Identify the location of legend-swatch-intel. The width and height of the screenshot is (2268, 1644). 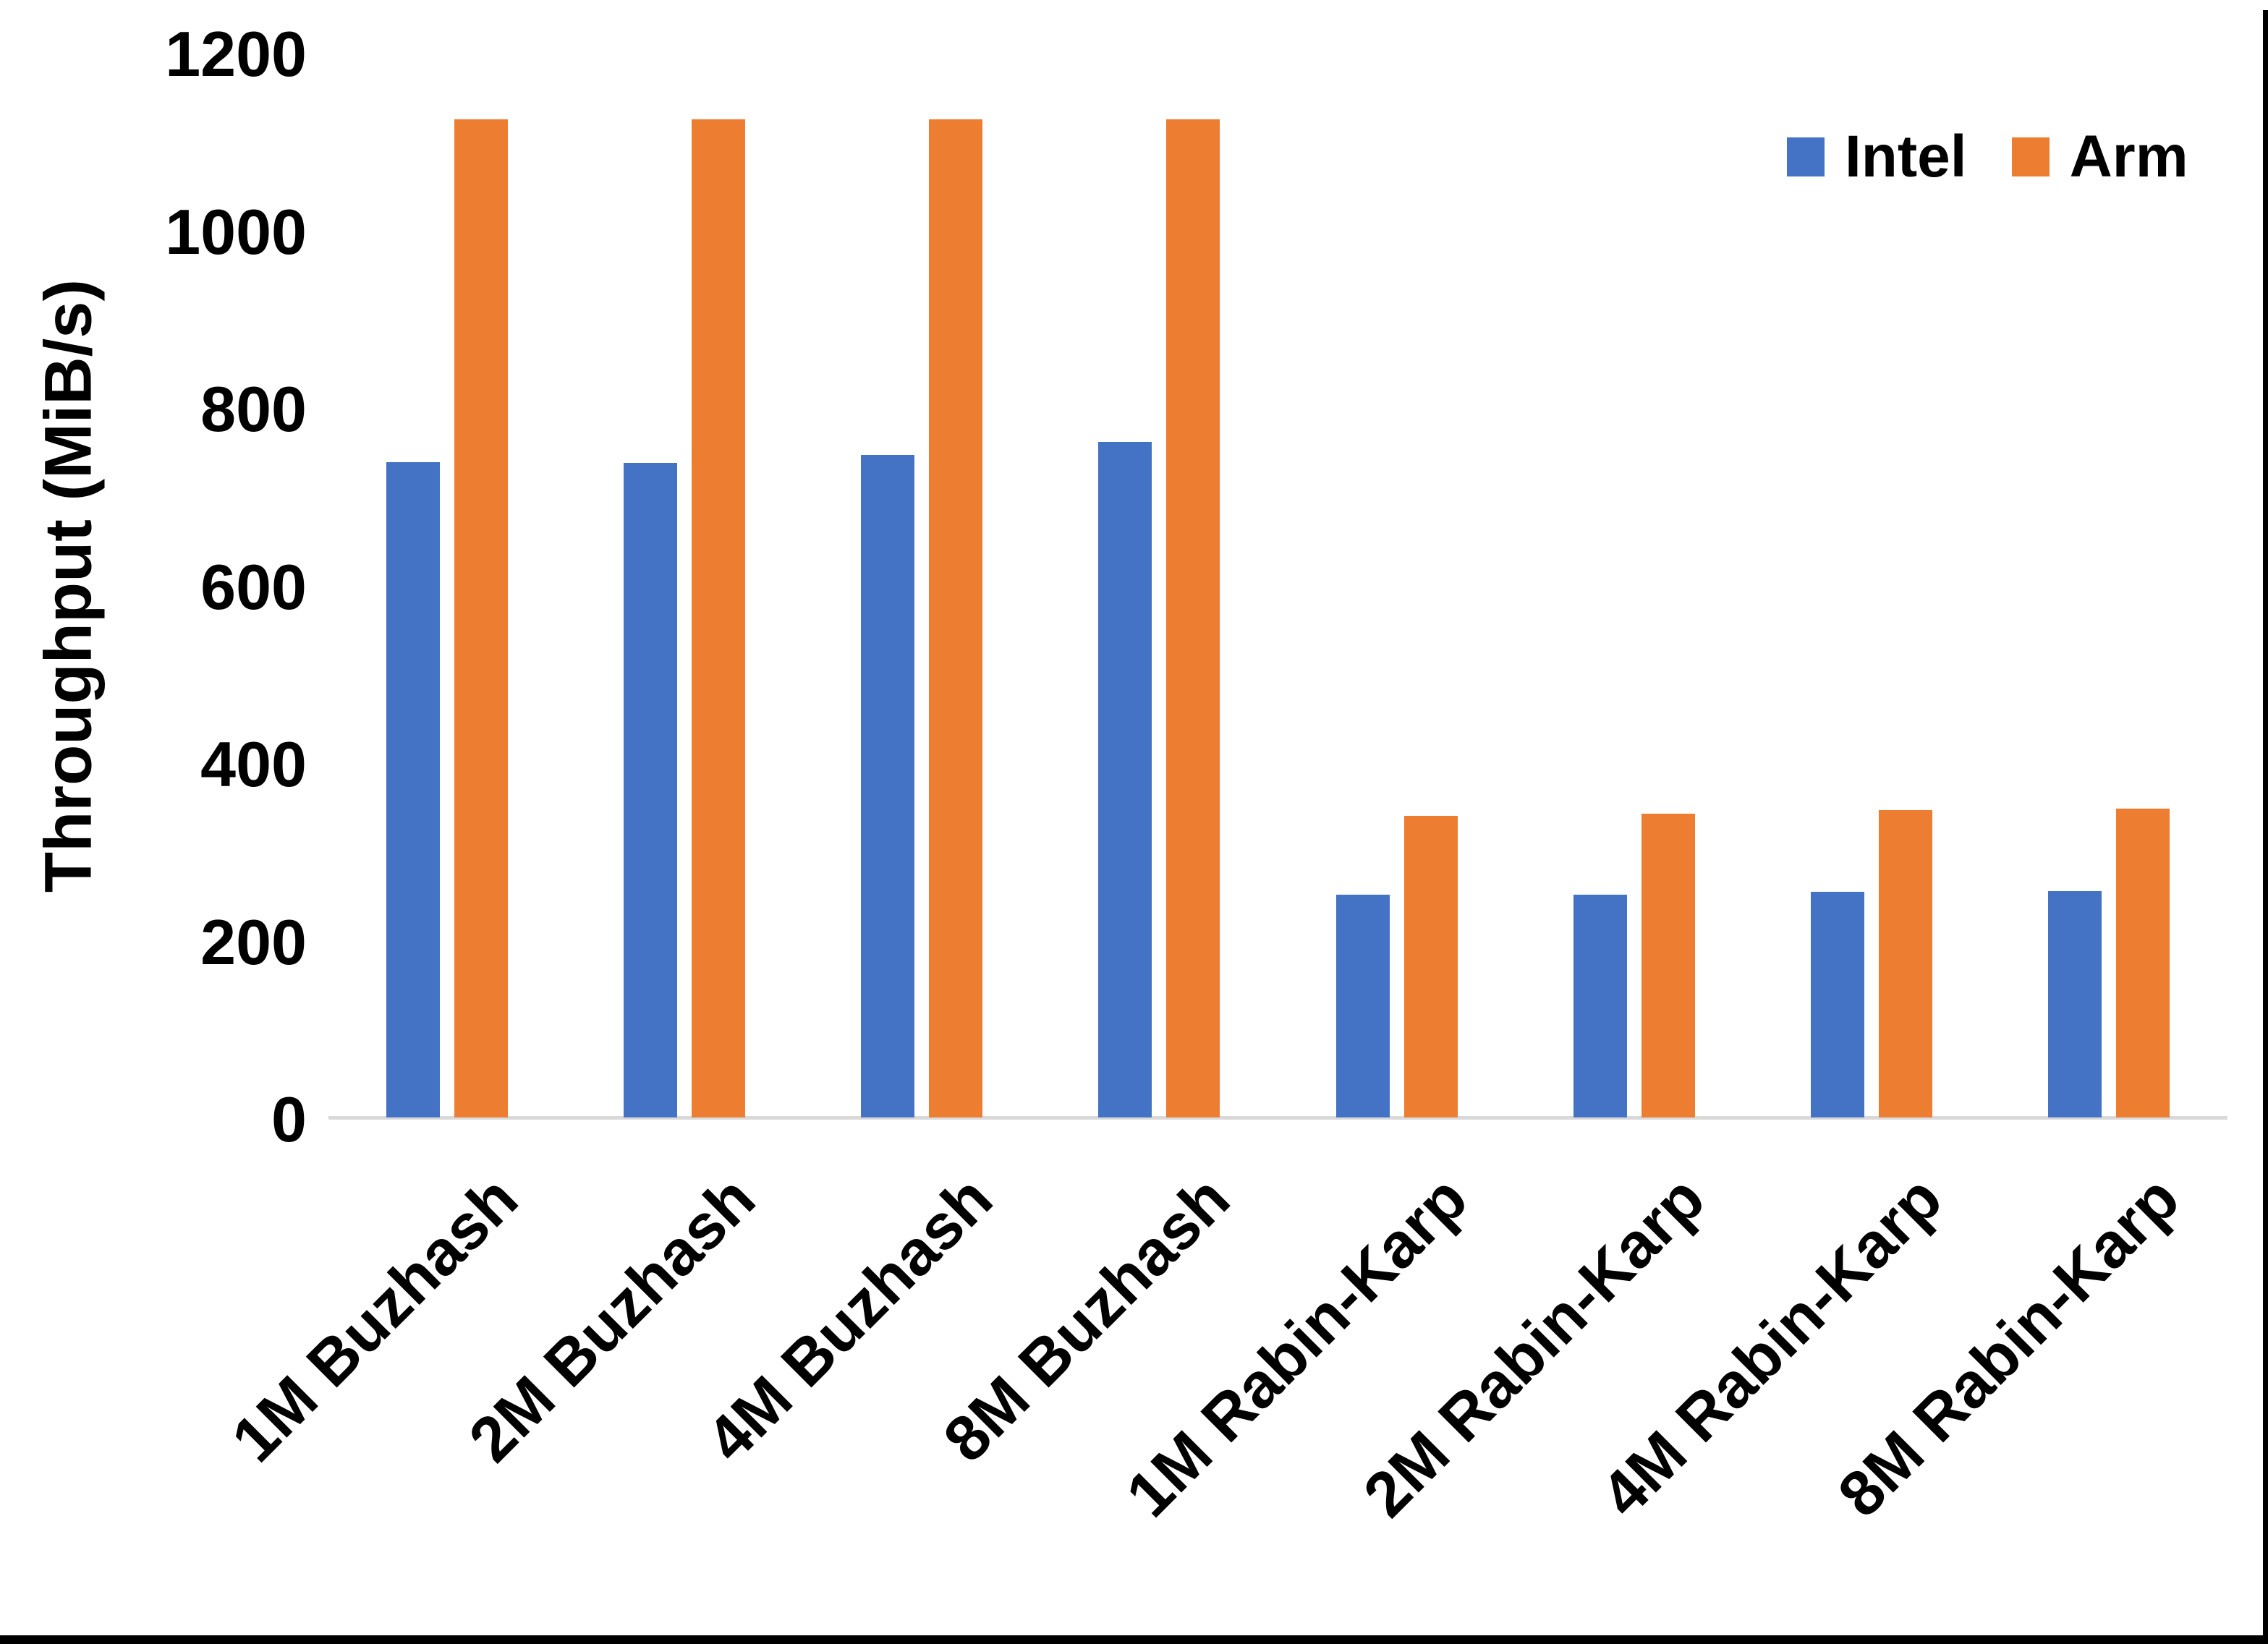
(1806, 156).